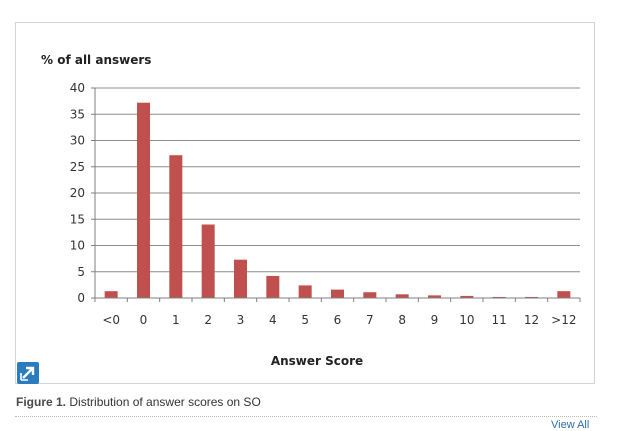  I want to click on divider, so click(306, 416).